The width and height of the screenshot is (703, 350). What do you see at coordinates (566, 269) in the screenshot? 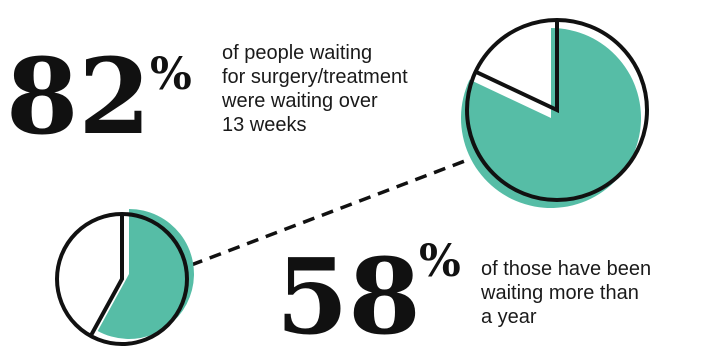
I see `caption-line: of those have been` at bounding box center [566, 269].